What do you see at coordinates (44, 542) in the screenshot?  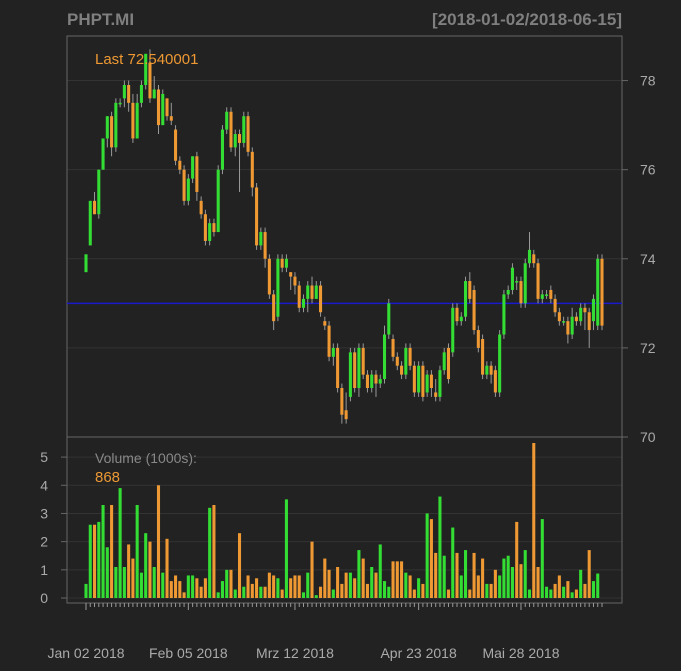 I see `volume-tick-label: 2` at bounding box center [44, 542].